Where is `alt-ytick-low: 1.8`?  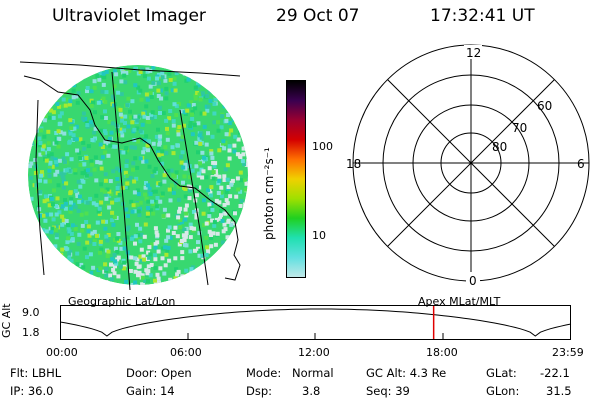
alt-ytick-low: 1.8 is located at coordinates (31, 332).